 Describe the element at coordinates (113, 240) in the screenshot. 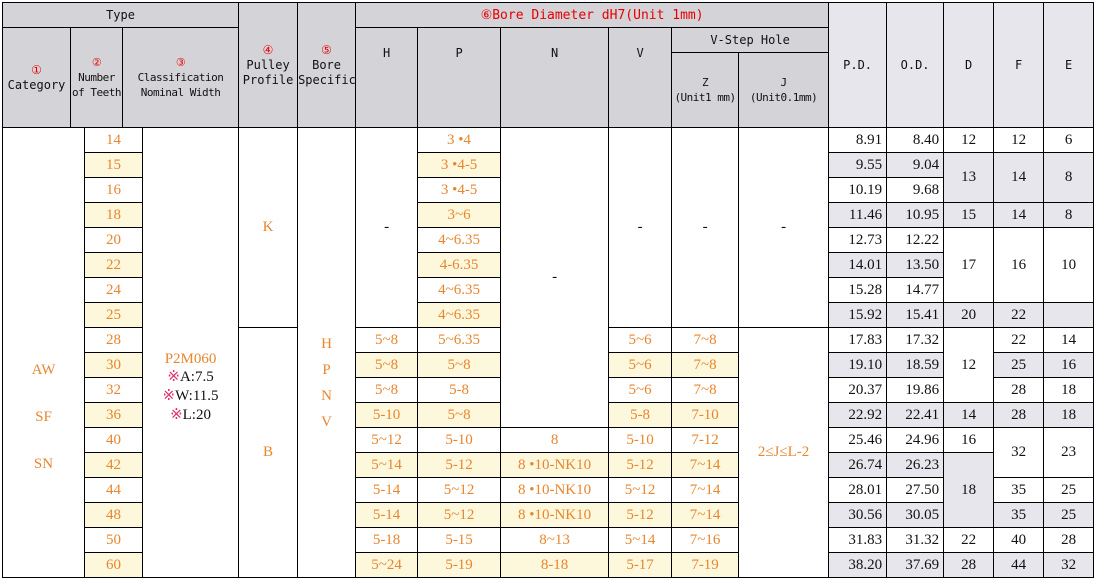

I see `teeth-cell: 20` at that location.